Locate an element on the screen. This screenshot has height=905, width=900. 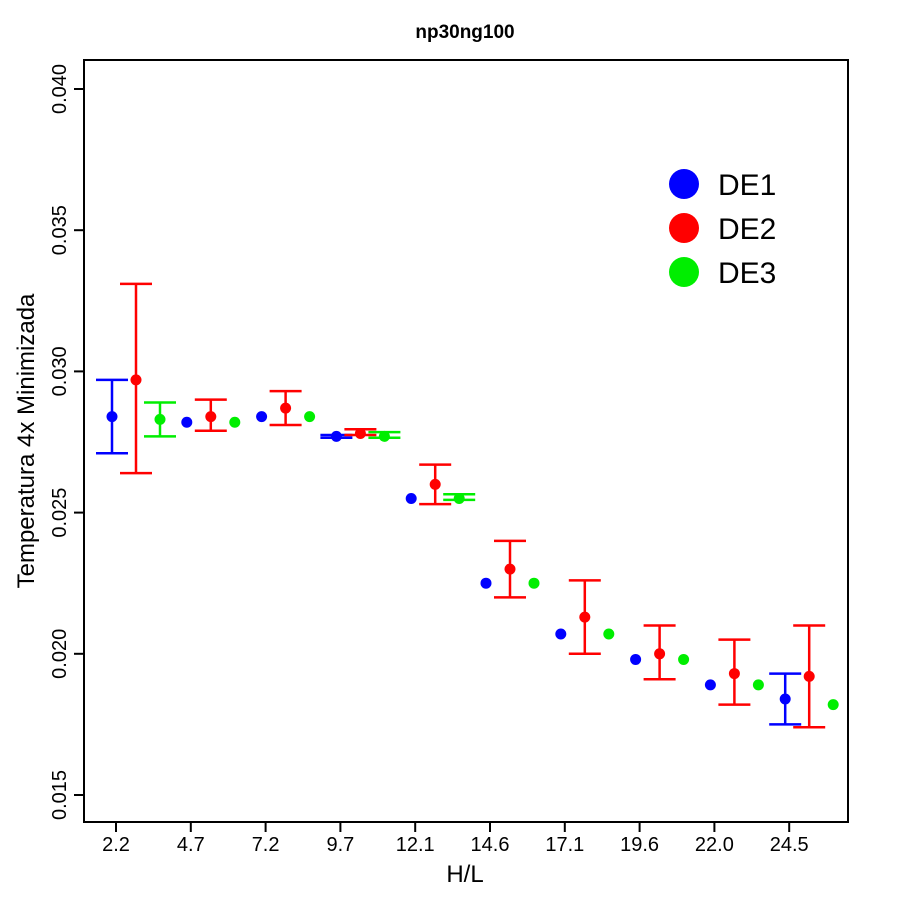
legend-label-DE3: DE3 is located at coordinates (747, 273).